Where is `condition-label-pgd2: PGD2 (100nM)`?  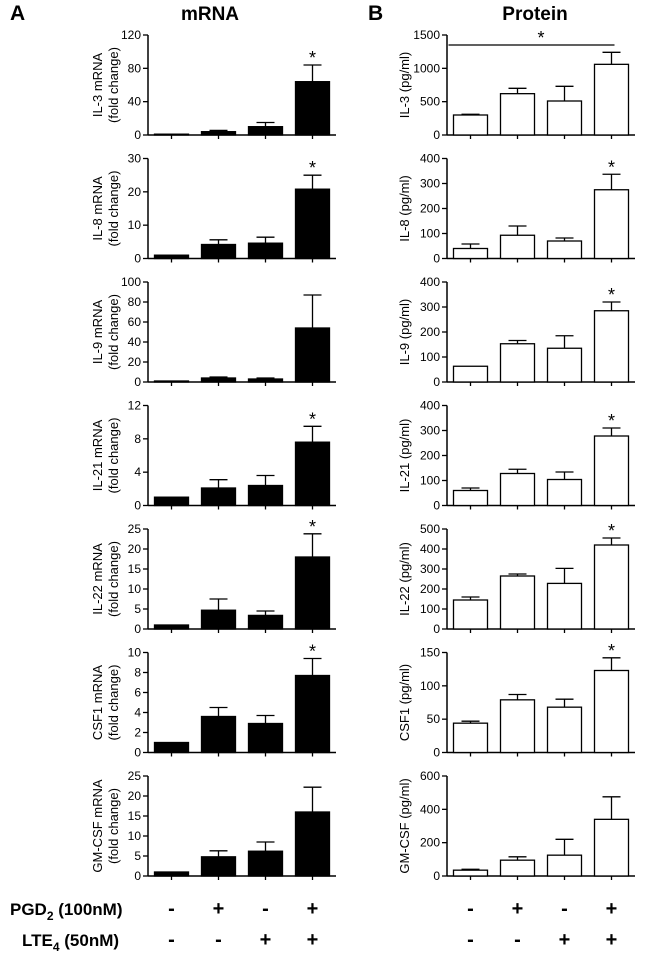
condition-label-pgd2: PGD2 (100nM) is located at coordinates (66, 911).